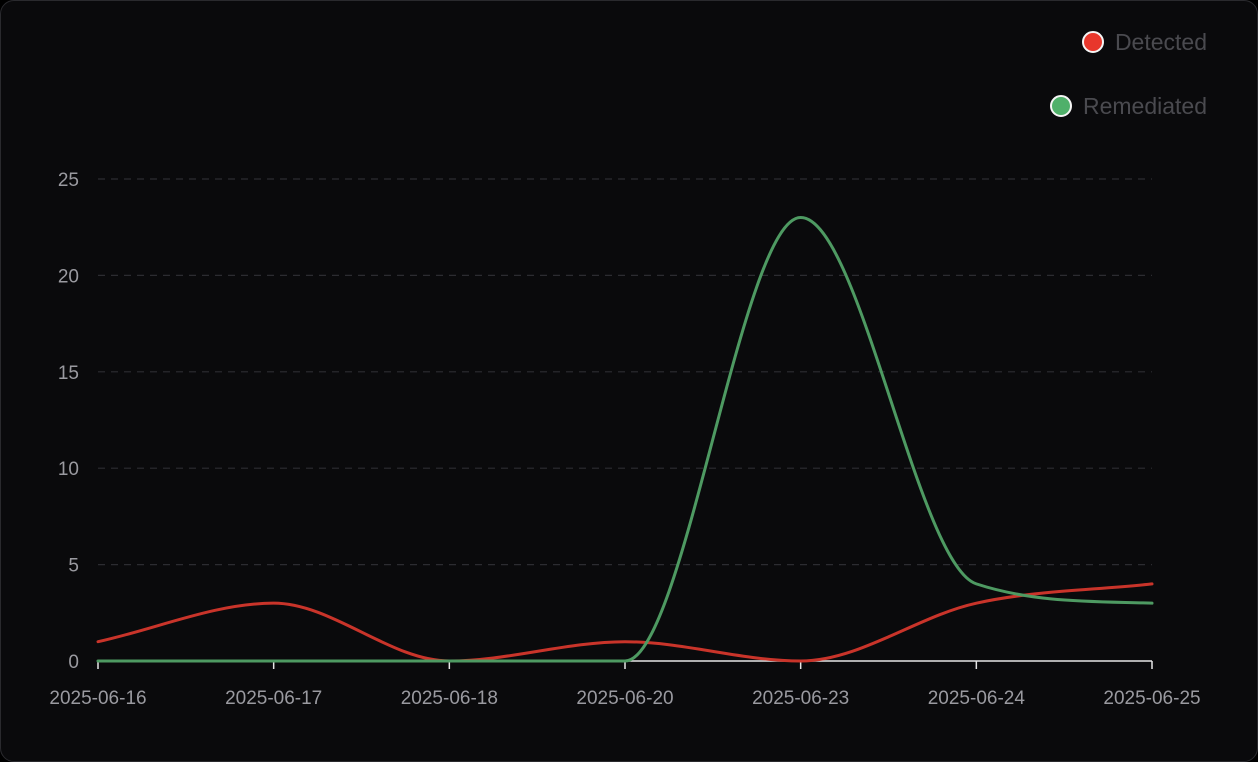 The image size is (1258, 762). I want to click on y-axis-ticks: 0 5 10 15 20 25, so click(68, 421).